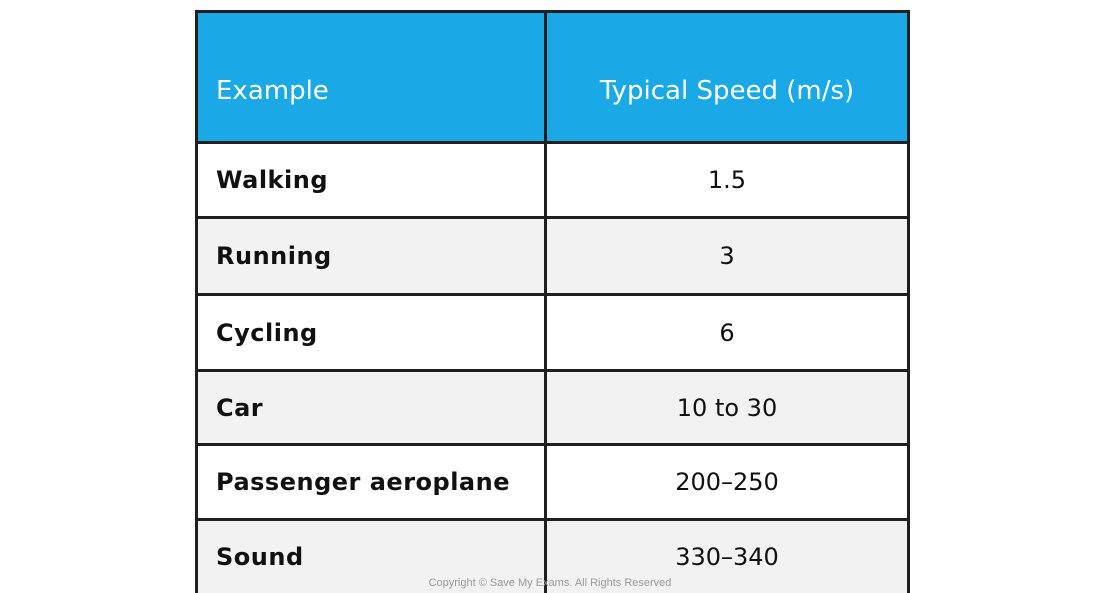 The width and height of the screenshot is (1100, 593). Describe the element at coordinates (727, 180) in the screenshot. I see `speed-cell: 1.5` at that location.